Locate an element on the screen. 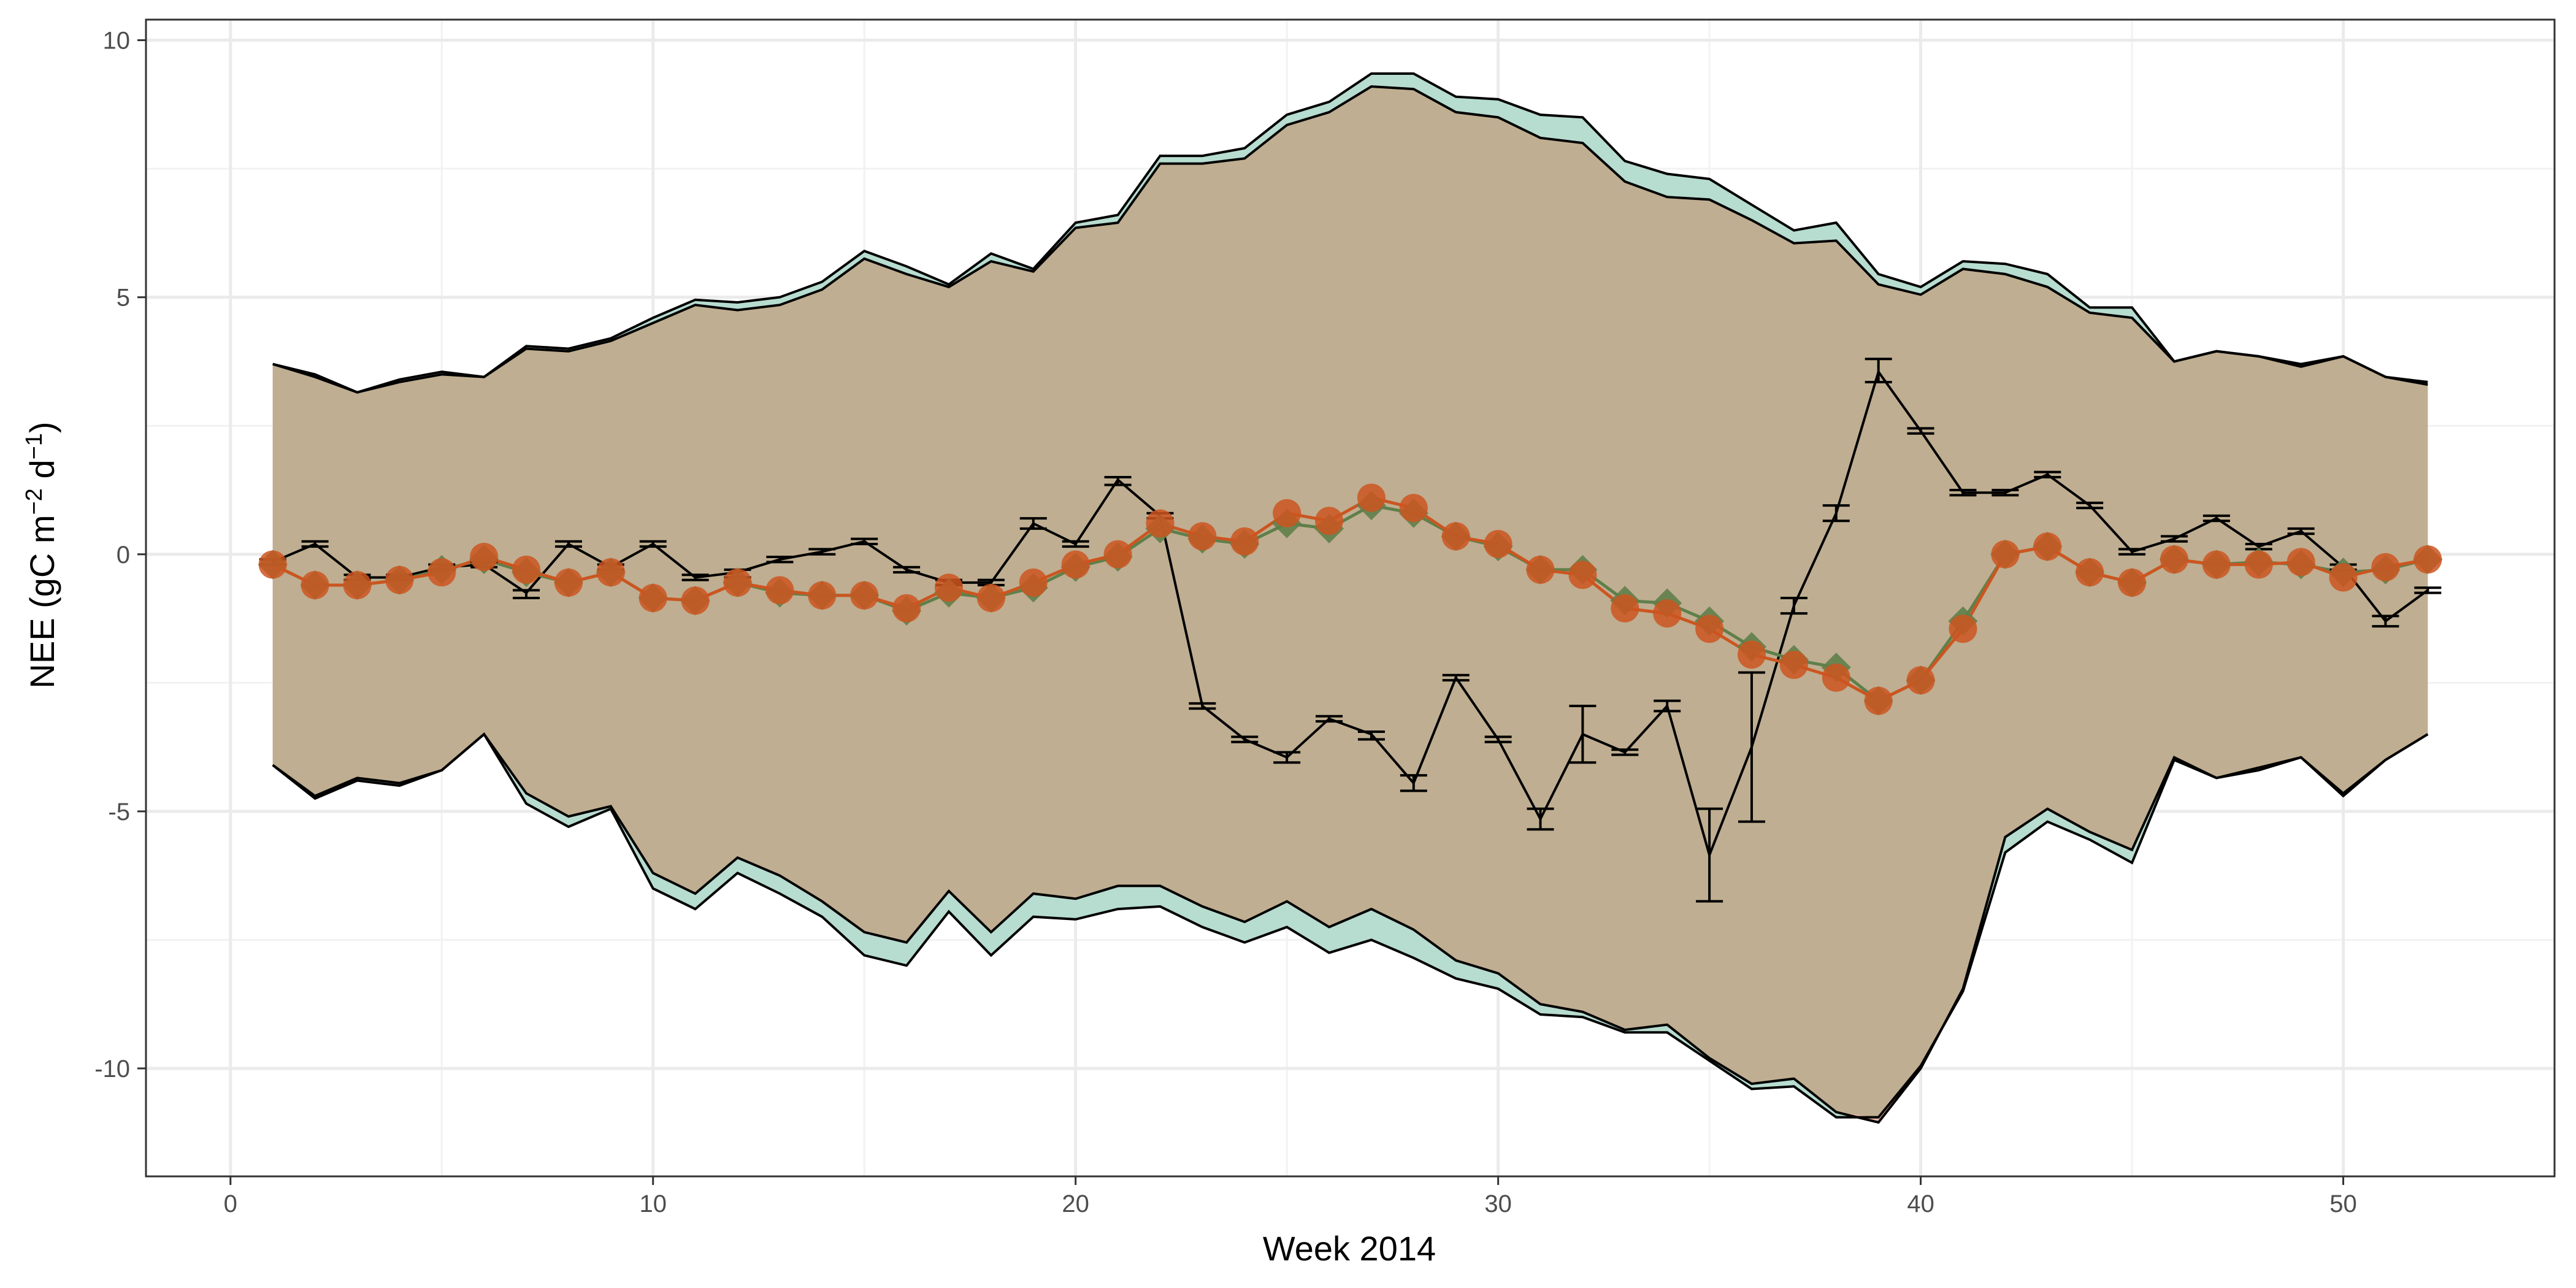  x-tick-label: 0 is located at coordinates (230, 1203).